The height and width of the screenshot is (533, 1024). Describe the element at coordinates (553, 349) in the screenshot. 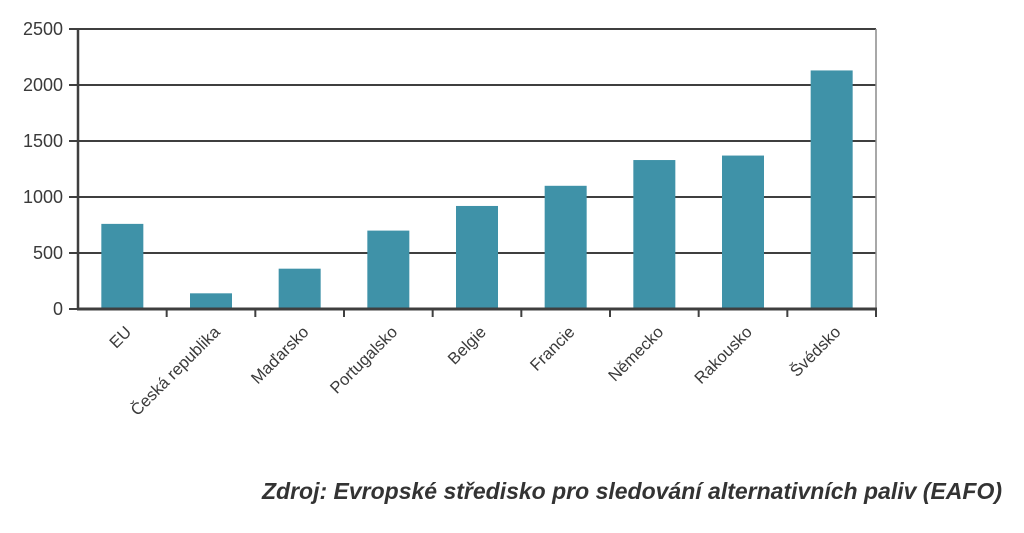

I see `x-axis-label: Francie` at that location.